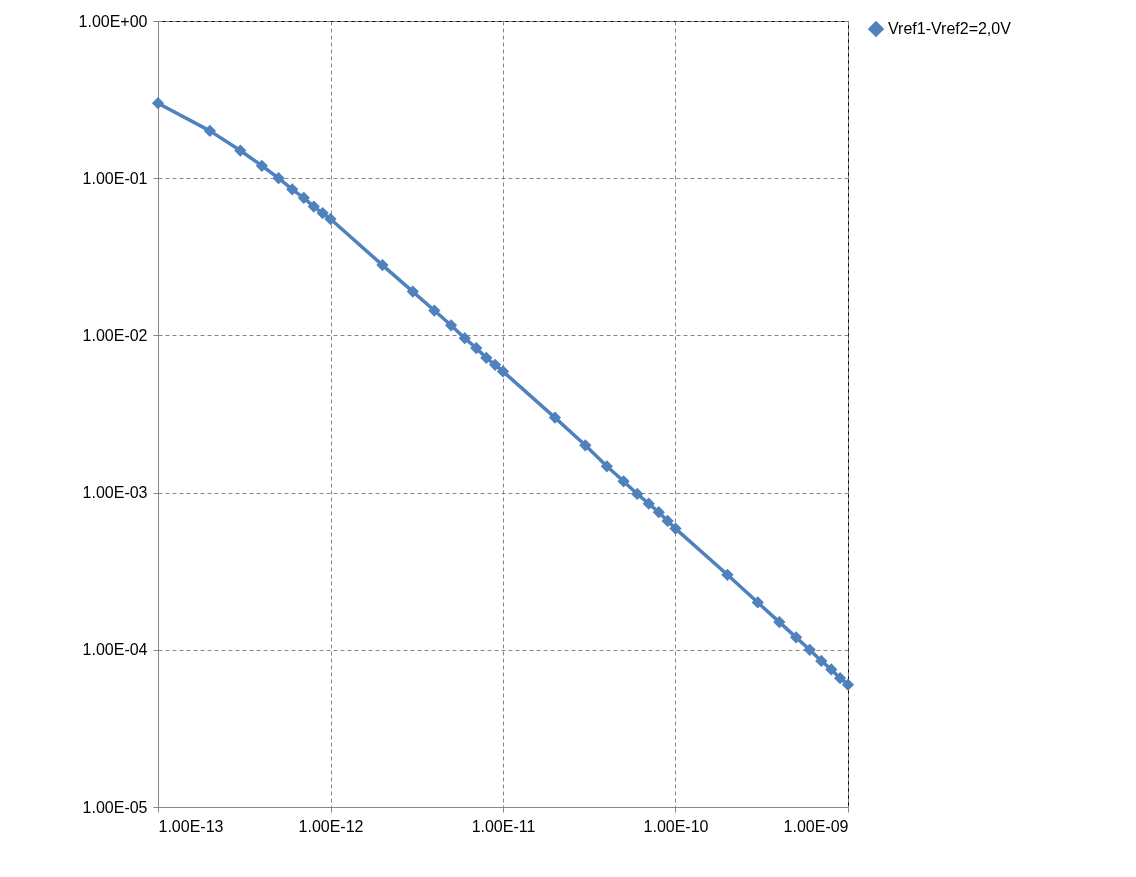 The width and height of the screenshot is (1136, 877). I want to click on legend-label: Vref1-Vref2=2,0V, so click(950, 28).